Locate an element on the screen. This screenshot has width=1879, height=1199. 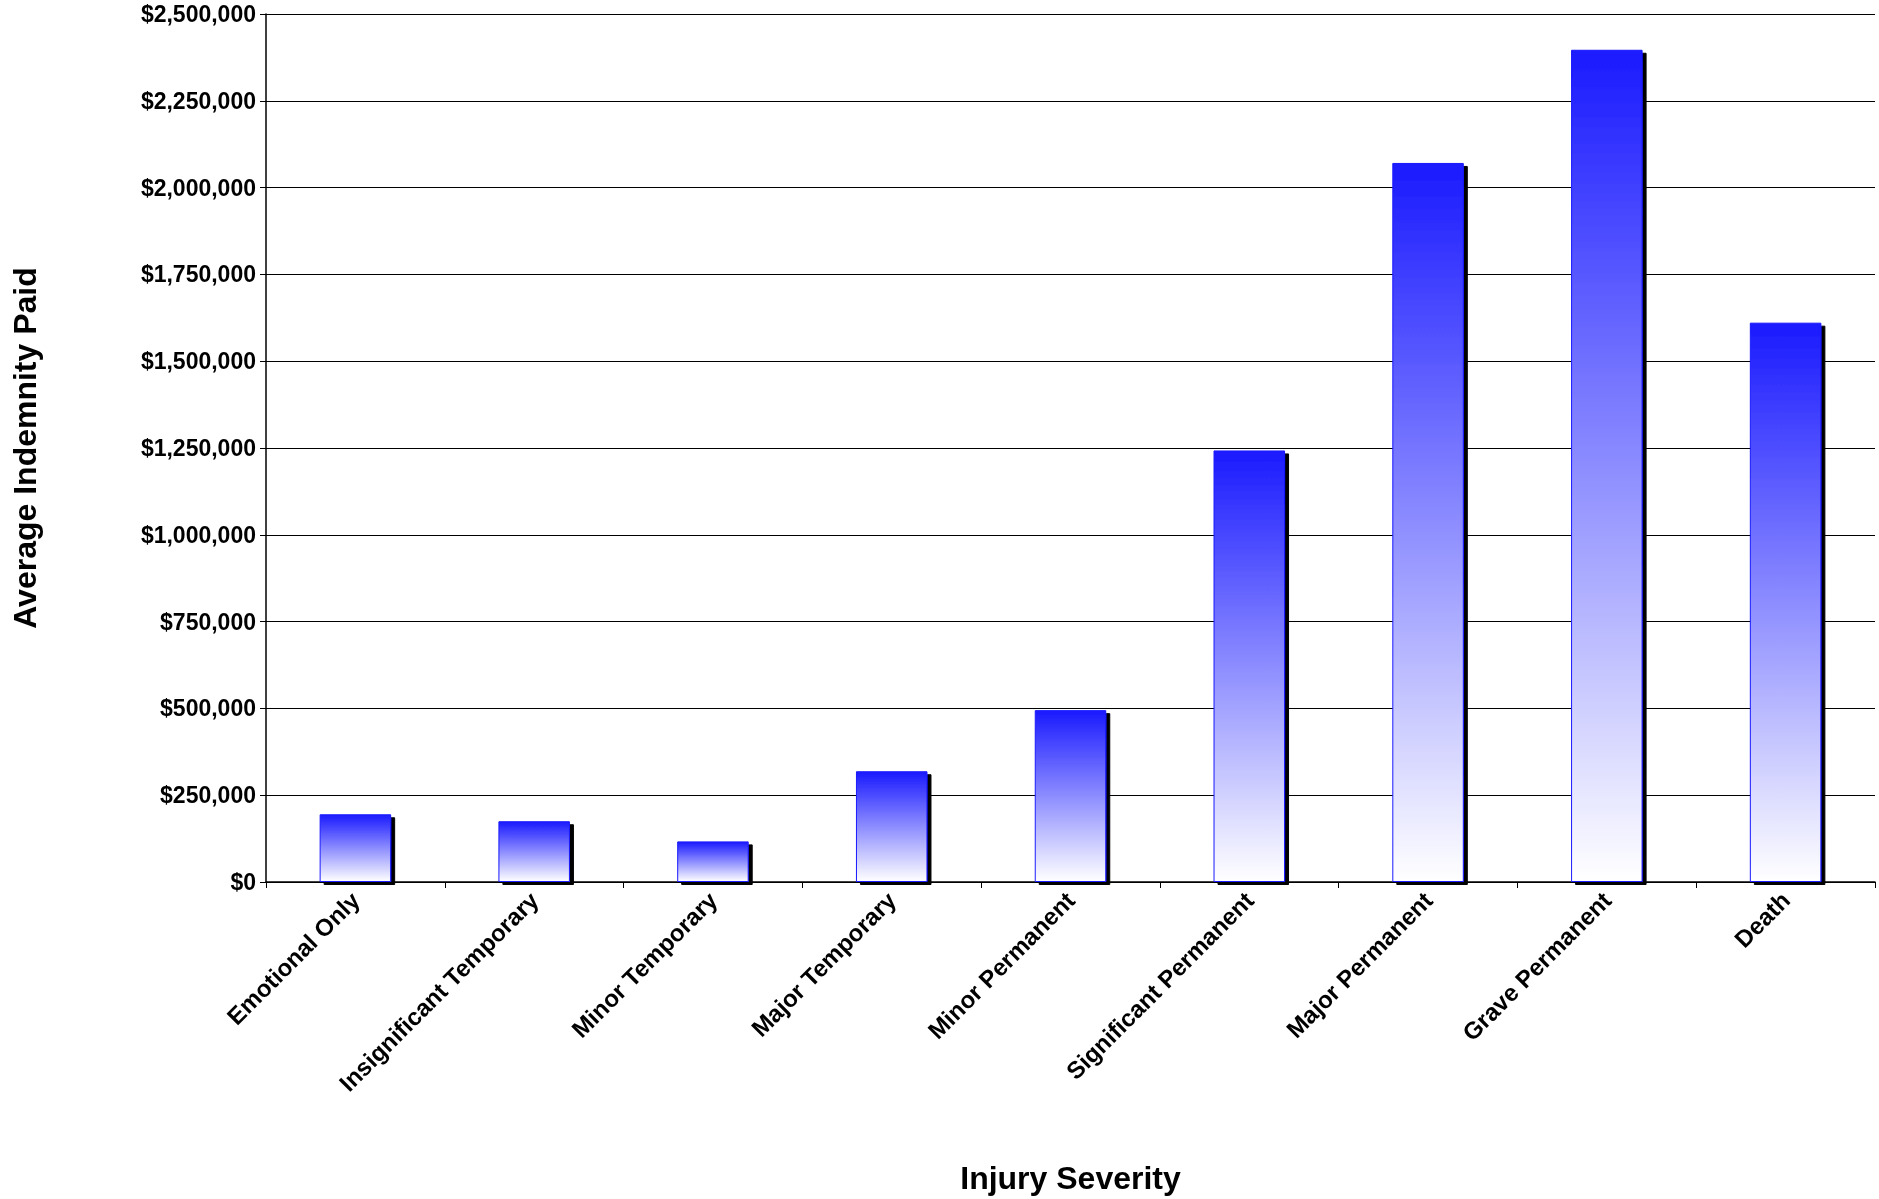
y-axis-title: Average Indemnity Paid is located at coordinates (25, 448).